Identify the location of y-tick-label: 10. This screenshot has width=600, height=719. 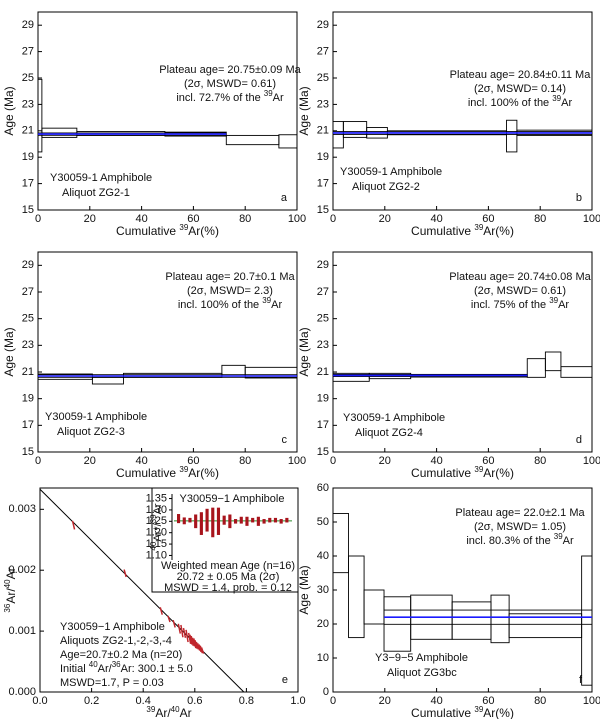
(323, 658).